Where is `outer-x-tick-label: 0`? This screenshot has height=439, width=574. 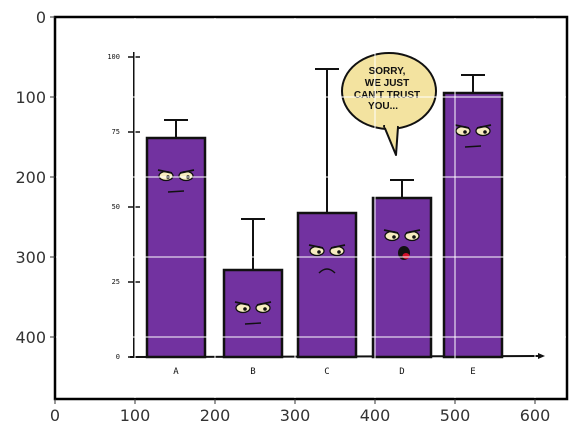
outer-x-tick-label: 0 is located at coordinates (55, 415).